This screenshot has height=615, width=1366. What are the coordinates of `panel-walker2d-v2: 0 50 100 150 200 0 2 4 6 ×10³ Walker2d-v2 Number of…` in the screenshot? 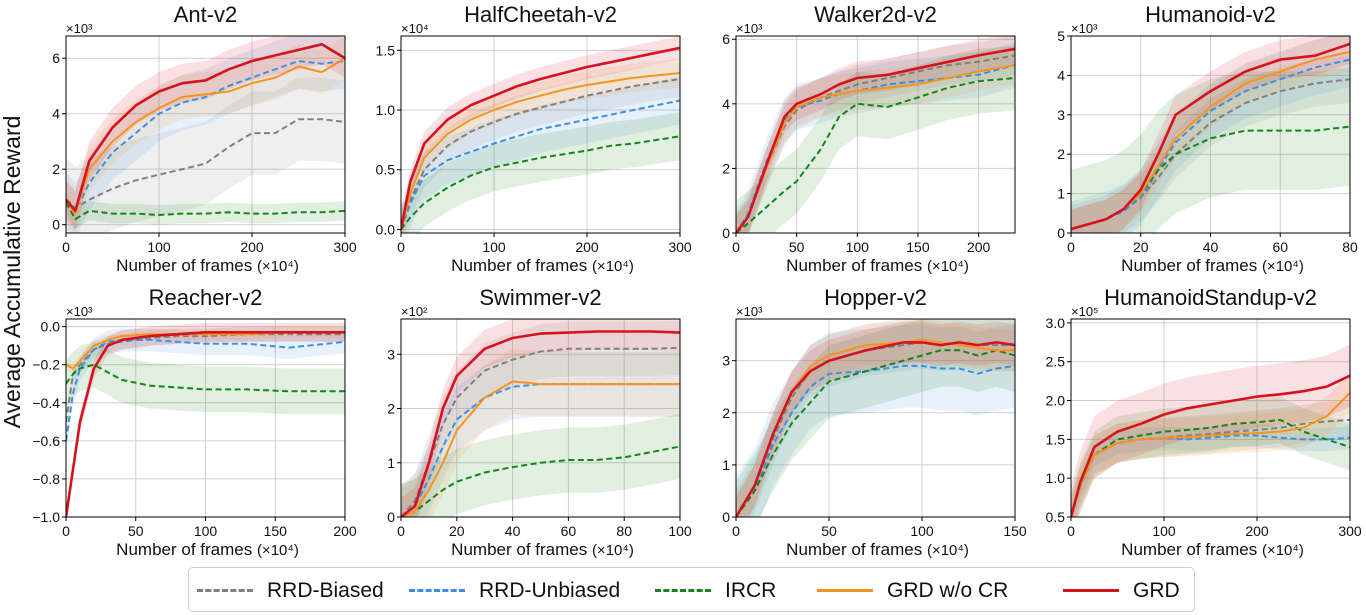 It's located at (869, 138).